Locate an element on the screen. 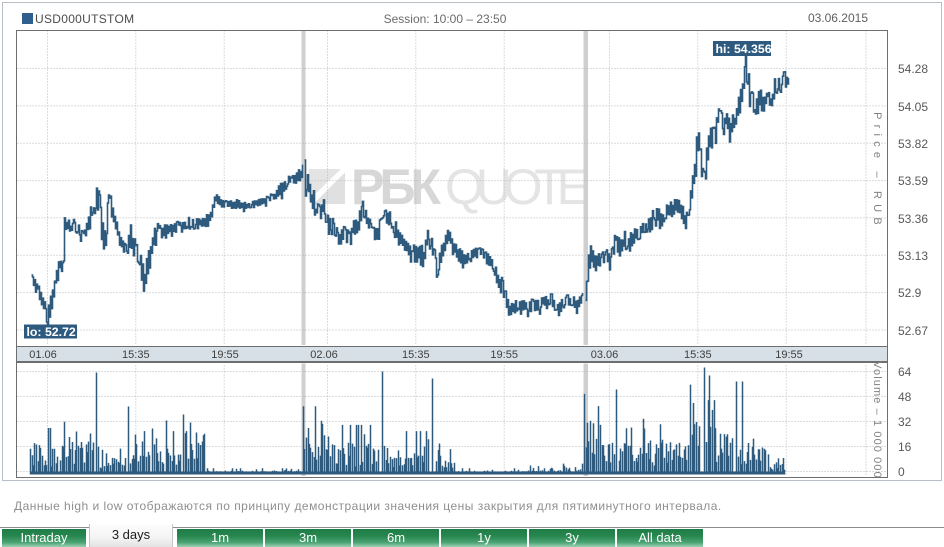 Image resolution: width=944 pixels, height=547 pixels. svg-text: QUOTE is located at coordinates (517, 187).